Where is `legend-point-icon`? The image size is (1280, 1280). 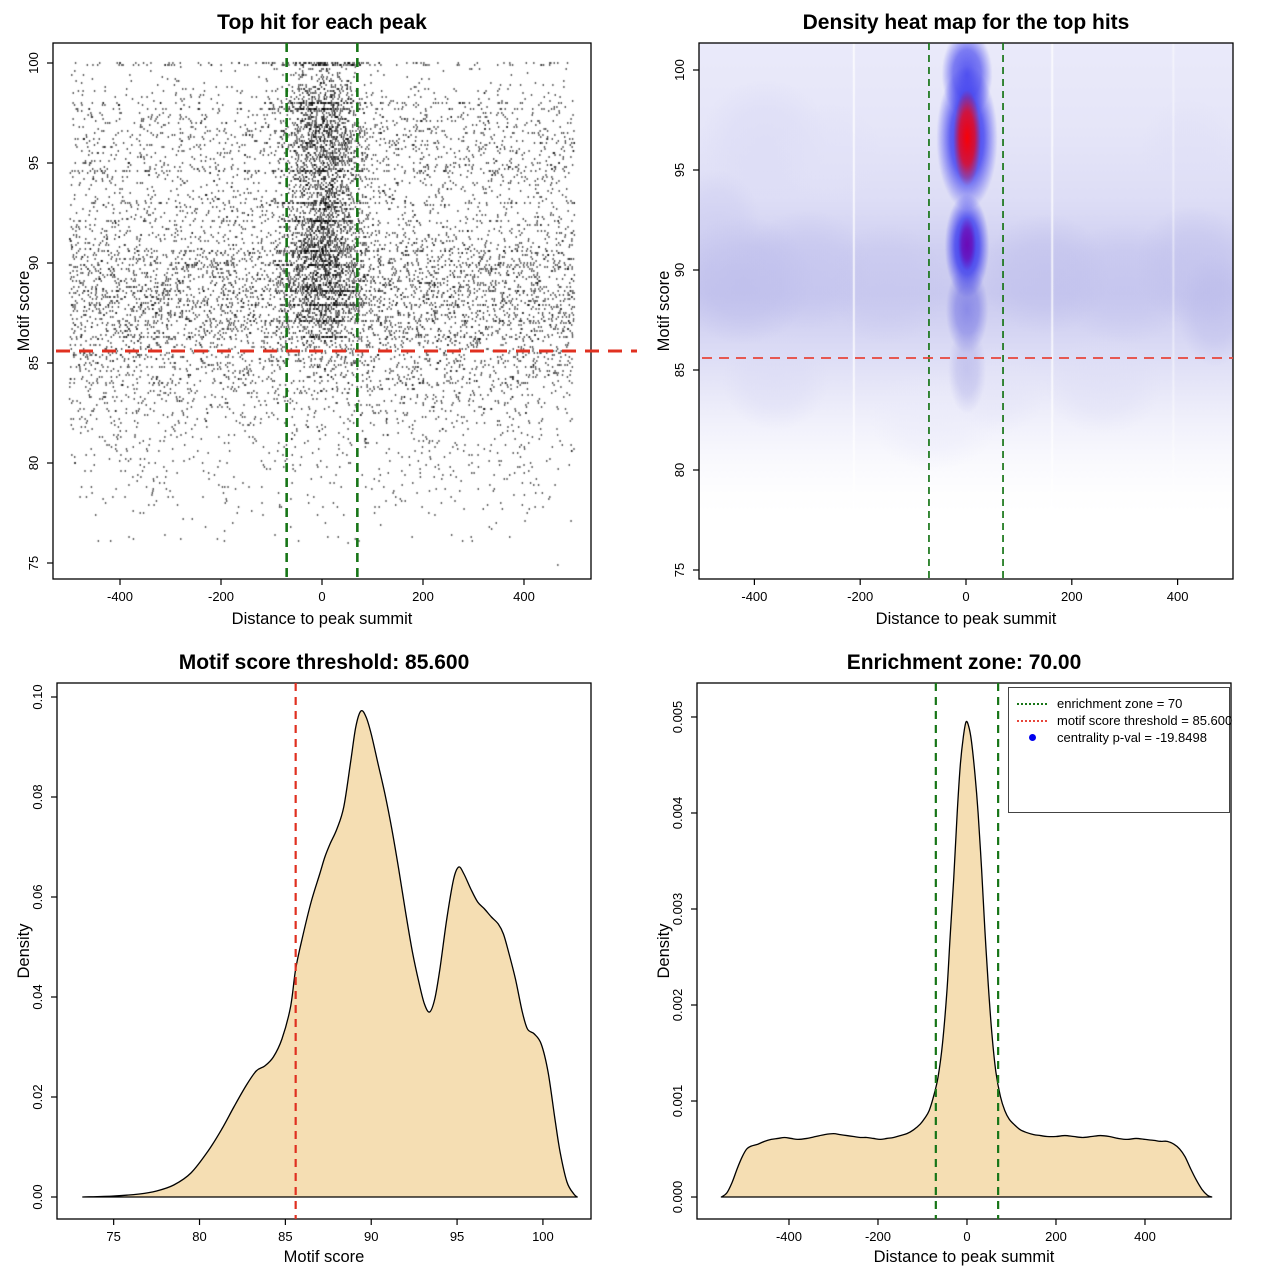 legend-point-icon is located at coordinates (1032, 737).